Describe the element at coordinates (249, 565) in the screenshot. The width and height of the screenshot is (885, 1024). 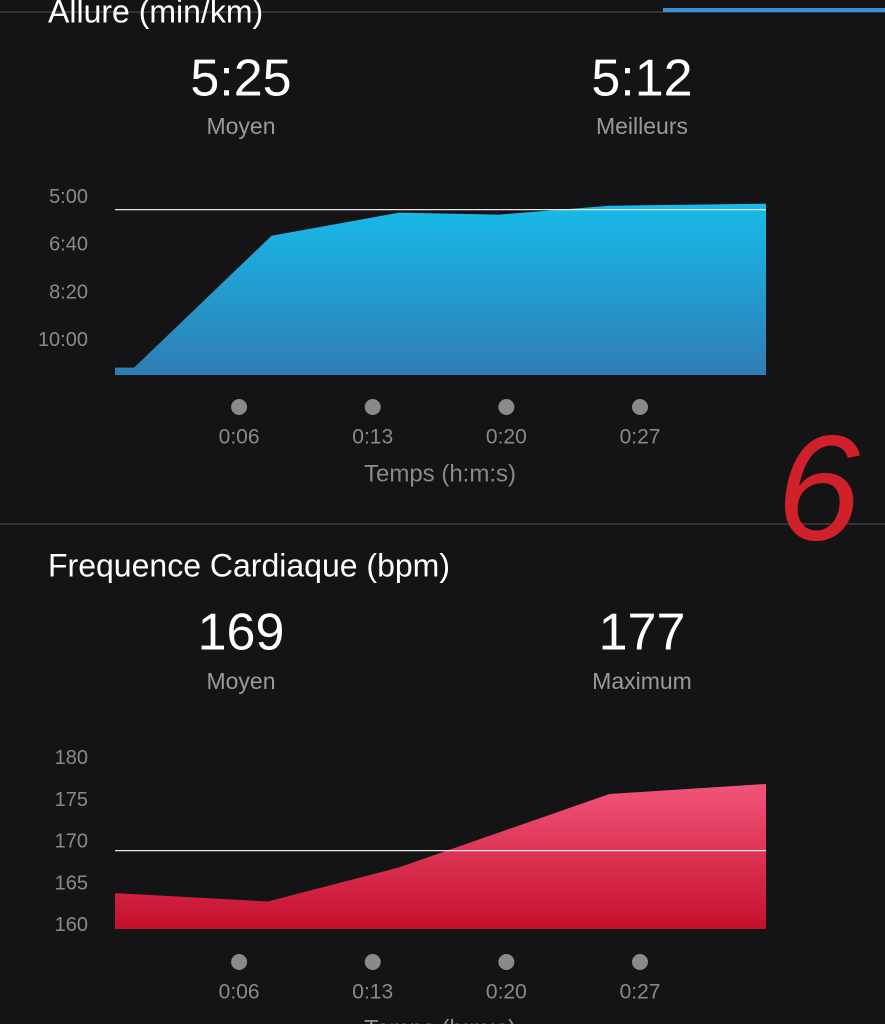
I see `section-title: Frequence Cardiaque (bpm)` at that location.